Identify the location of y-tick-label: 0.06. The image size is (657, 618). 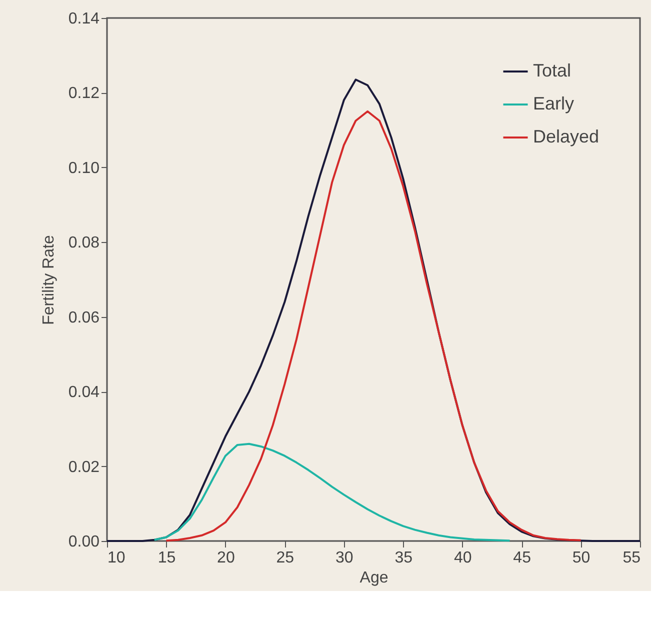
(84, 317).